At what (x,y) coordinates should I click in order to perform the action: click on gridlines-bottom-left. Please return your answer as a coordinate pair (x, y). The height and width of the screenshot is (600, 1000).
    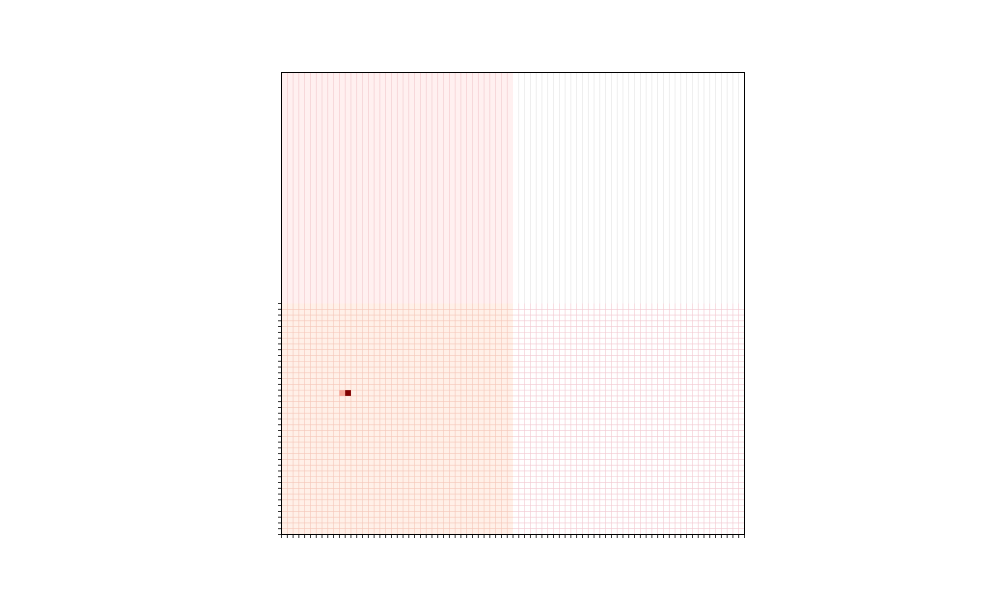
    Looking at the image, I should click on (397, 419).